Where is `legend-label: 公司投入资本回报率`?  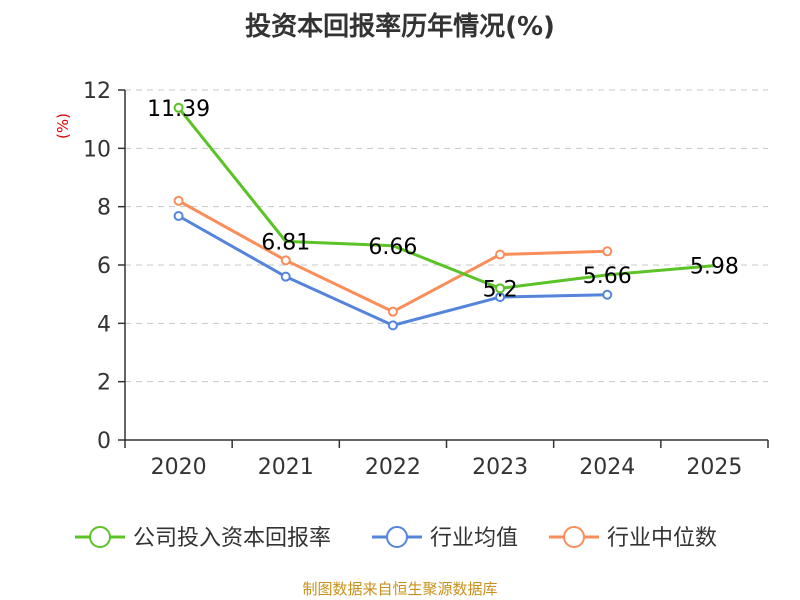
legend-label: 公司投入资本回报率 is located at coordinates (232, 538).